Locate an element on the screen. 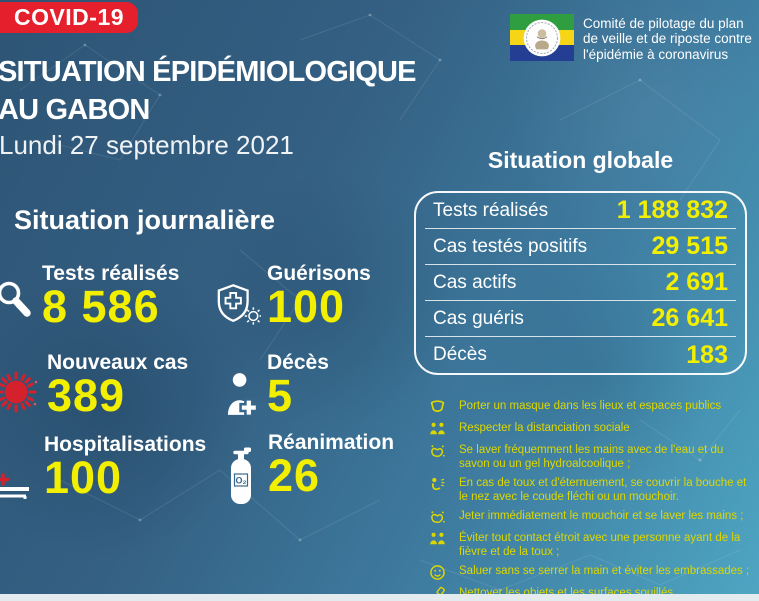  list-item: Respecter la distanciation sociale is located at coordinates (592, 429).